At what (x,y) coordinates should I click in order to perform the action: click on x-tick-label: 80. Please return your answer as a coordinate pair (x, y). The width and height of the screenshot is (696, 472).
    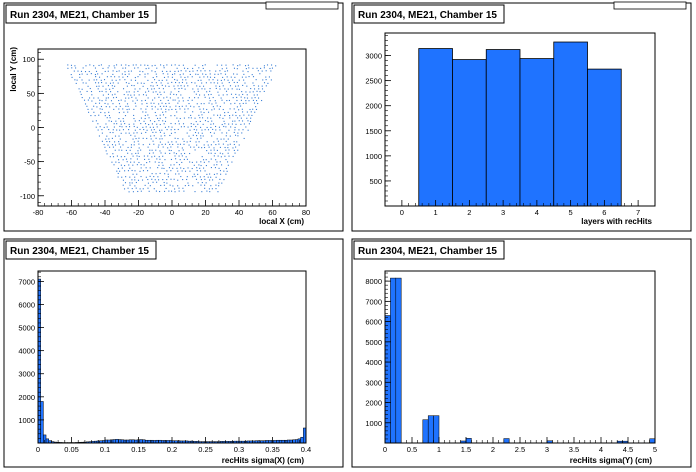
    Looking at the image, I should click on (306, 212).